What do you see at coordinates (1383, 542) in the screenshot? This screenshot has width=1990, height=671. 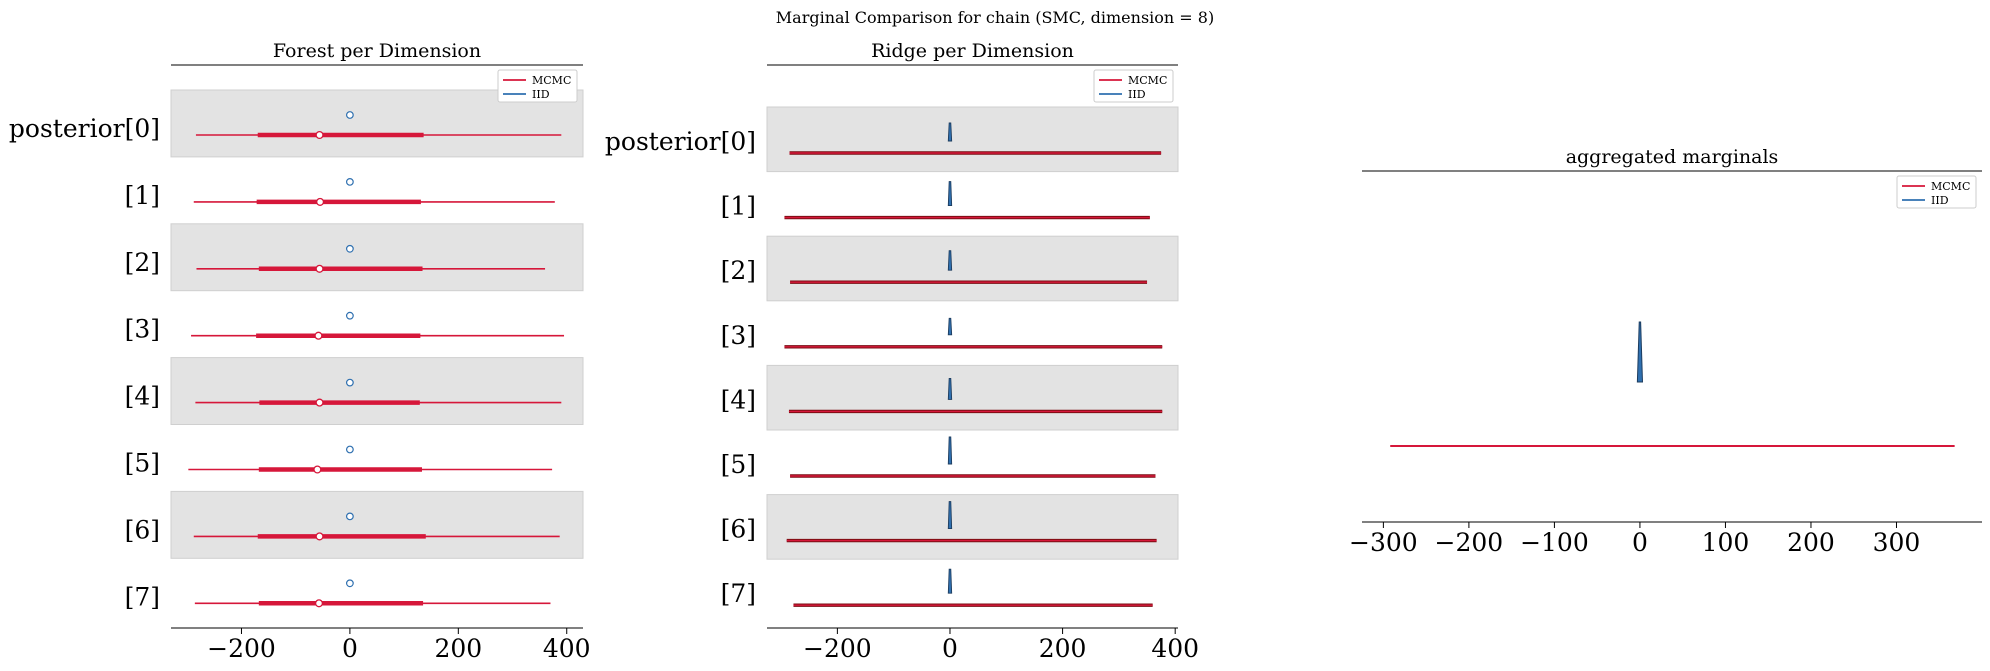 I see `x-tick-label: −300` at bounding box center [1383, 542].